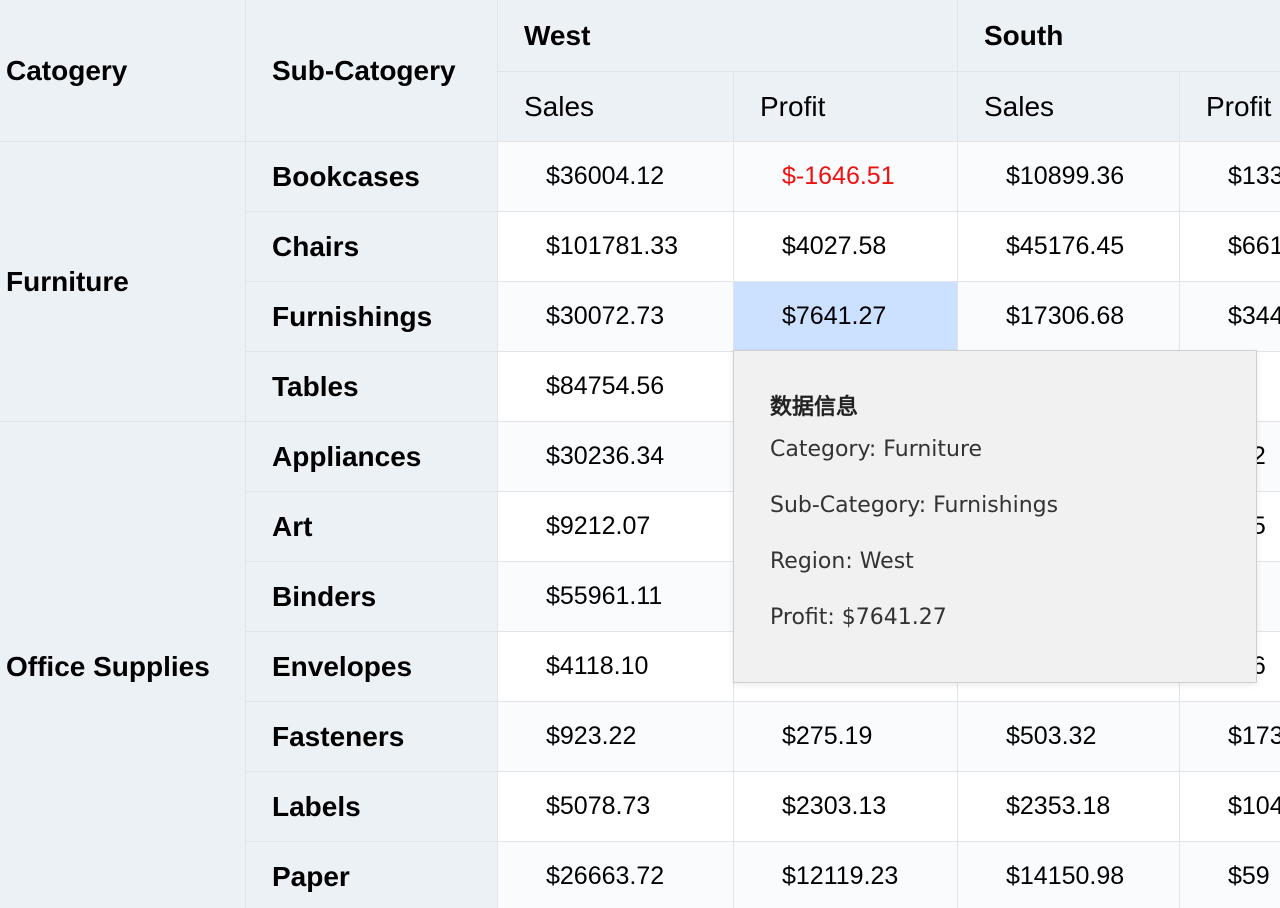  What do you see at coordinates (846, 875) in the screenshot?
I see `data-cell-paper-west-profit: $12119.23` at bounding box center [846, 875].